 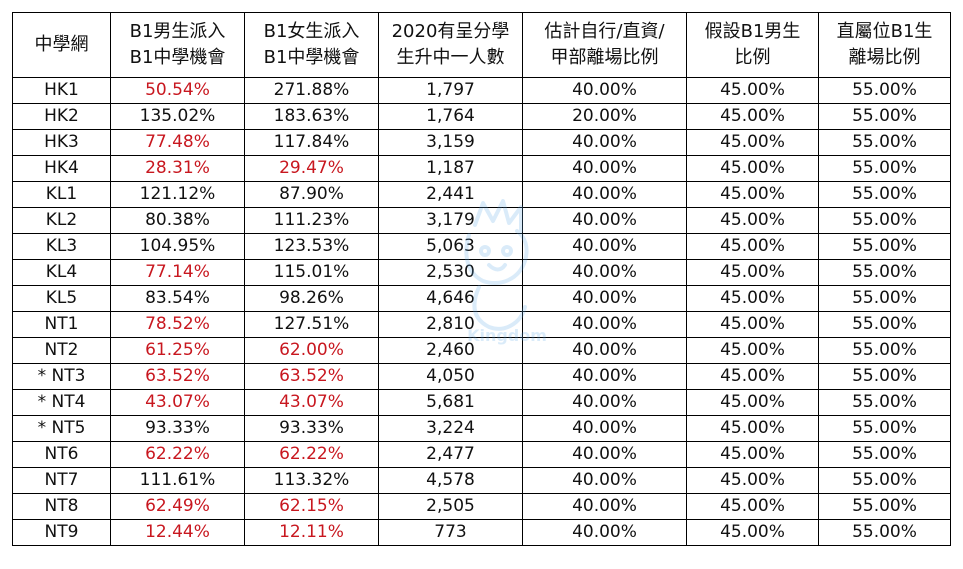 I want to click on cell-student-count: 4,050, so click(x=450, y=376).